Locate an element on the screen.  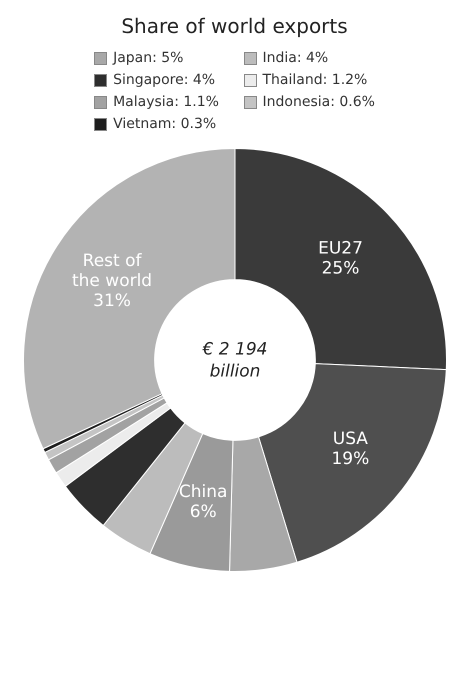
legend-label: Thailand: 1.2% is located at coordinates (315, 80).